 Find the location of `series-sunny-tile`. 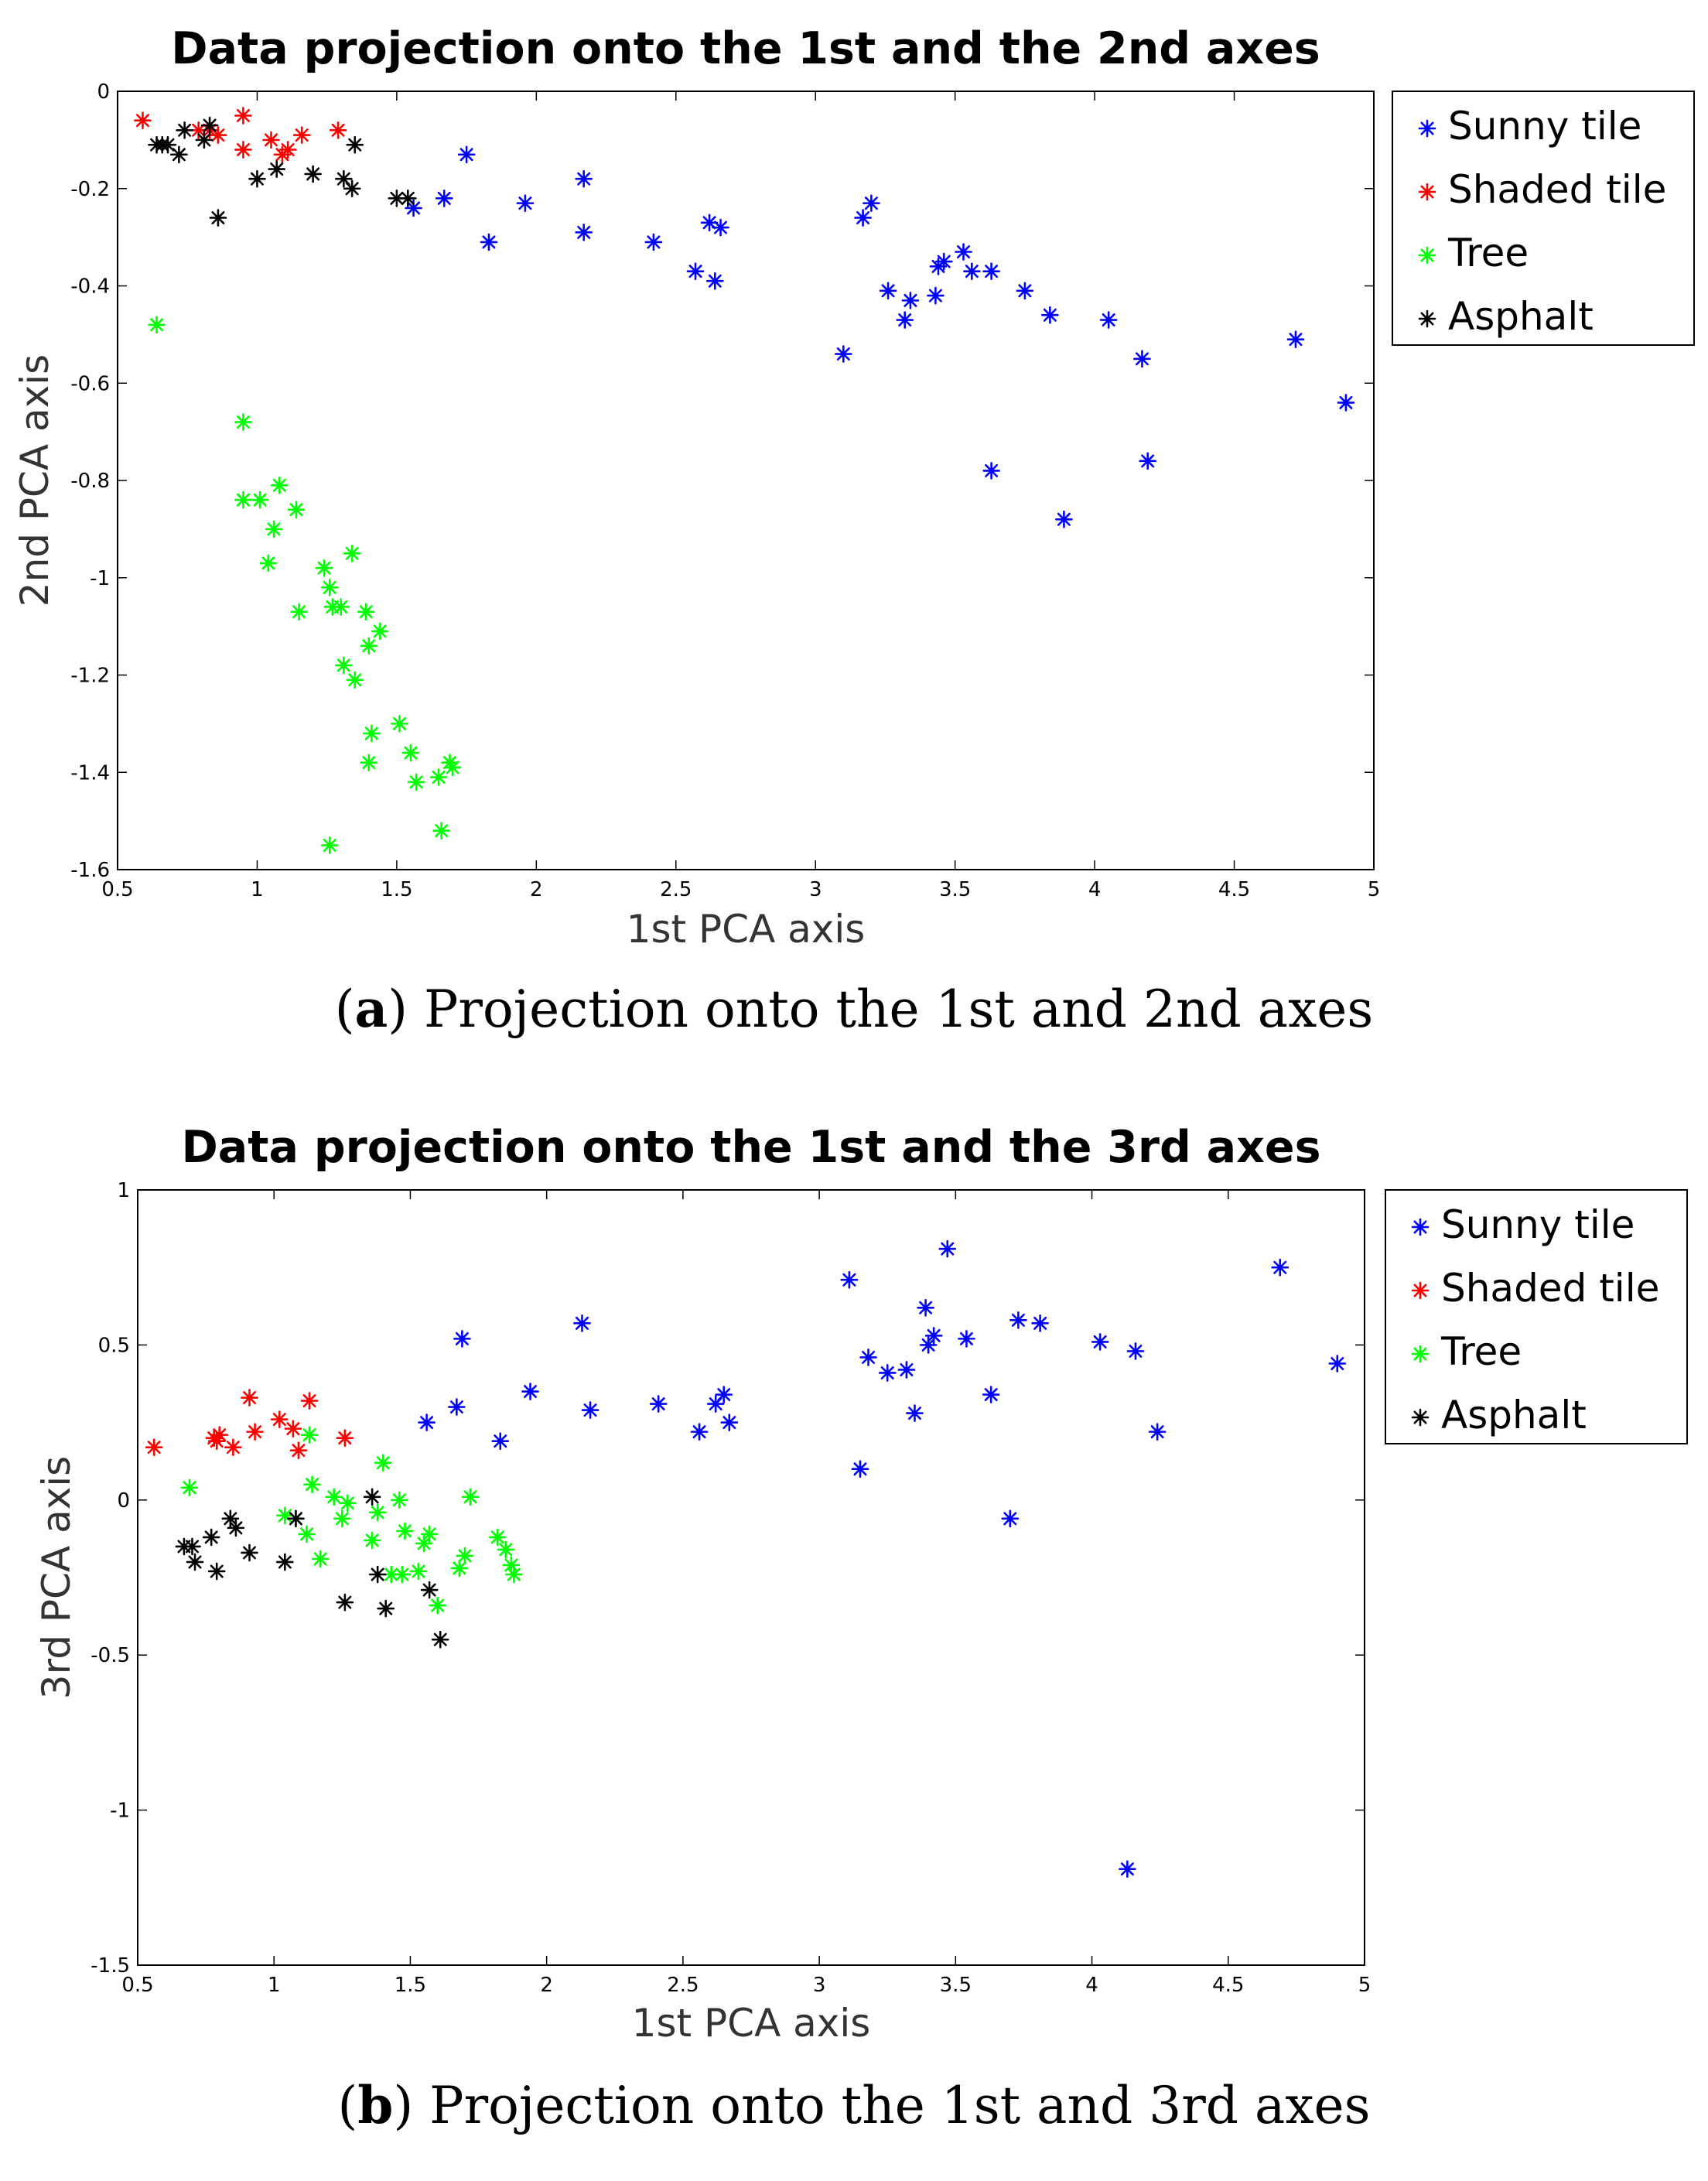

series-sunny-tile is located at coordinates (880, 336).